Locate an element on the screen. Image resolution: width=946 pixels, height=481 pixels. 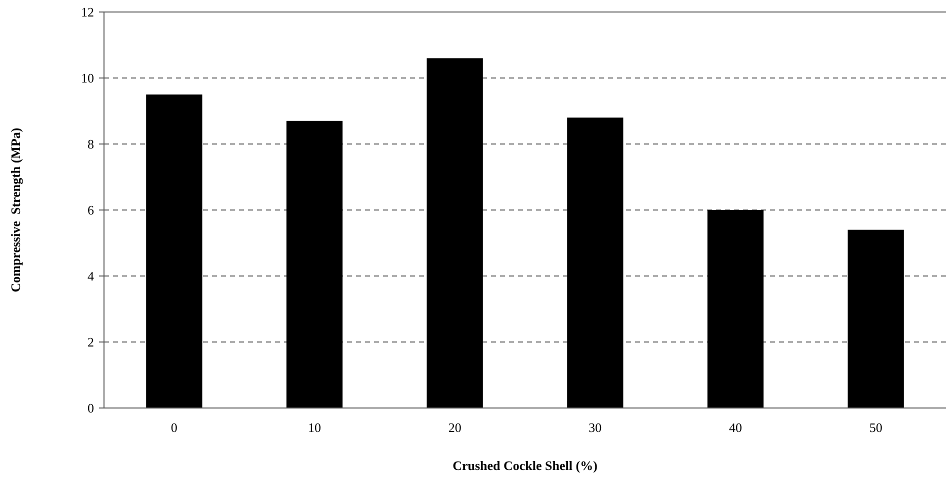
x-tick-label: 30 is located at coordinates (595, 427).